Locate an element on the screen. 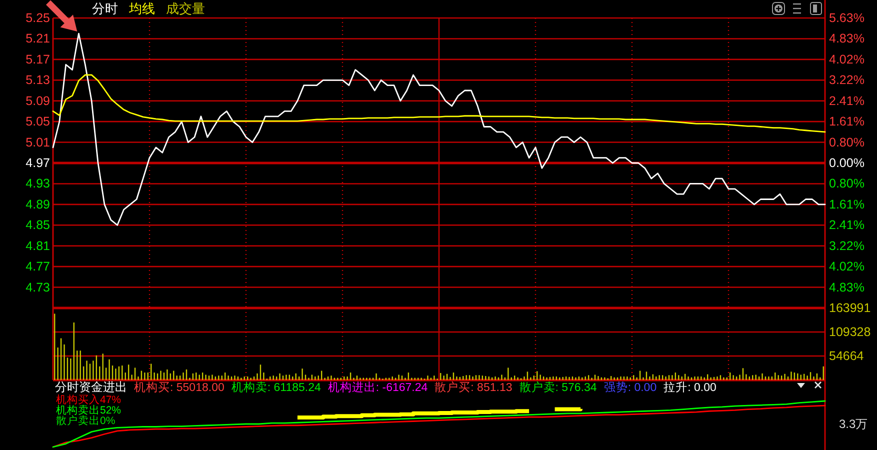 The image size is (877, 450). y2-tick-label: 5.63% is located at coordinates (846, 18).